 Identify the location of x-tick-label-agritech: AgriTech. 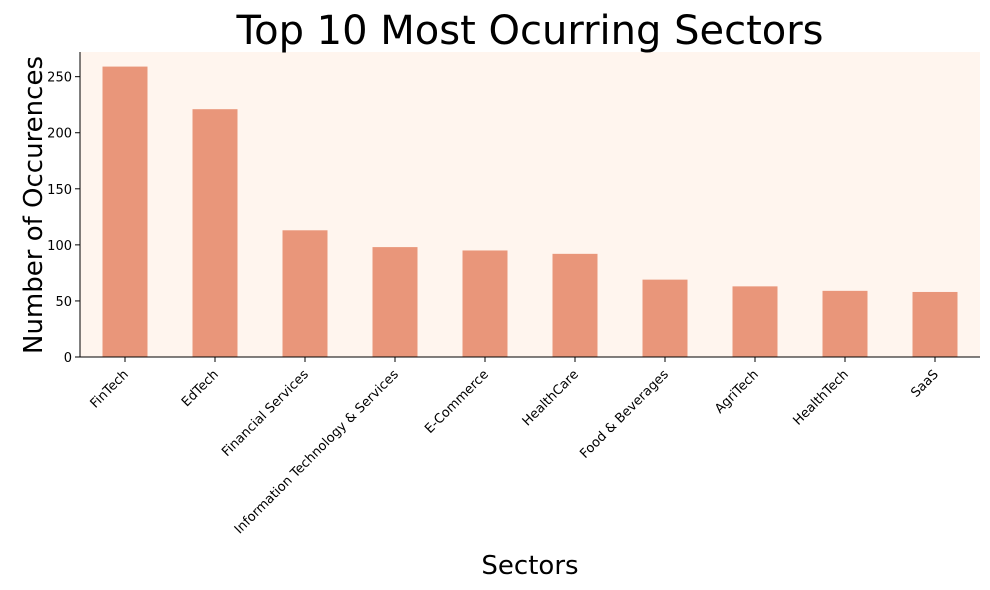
(737, 392).